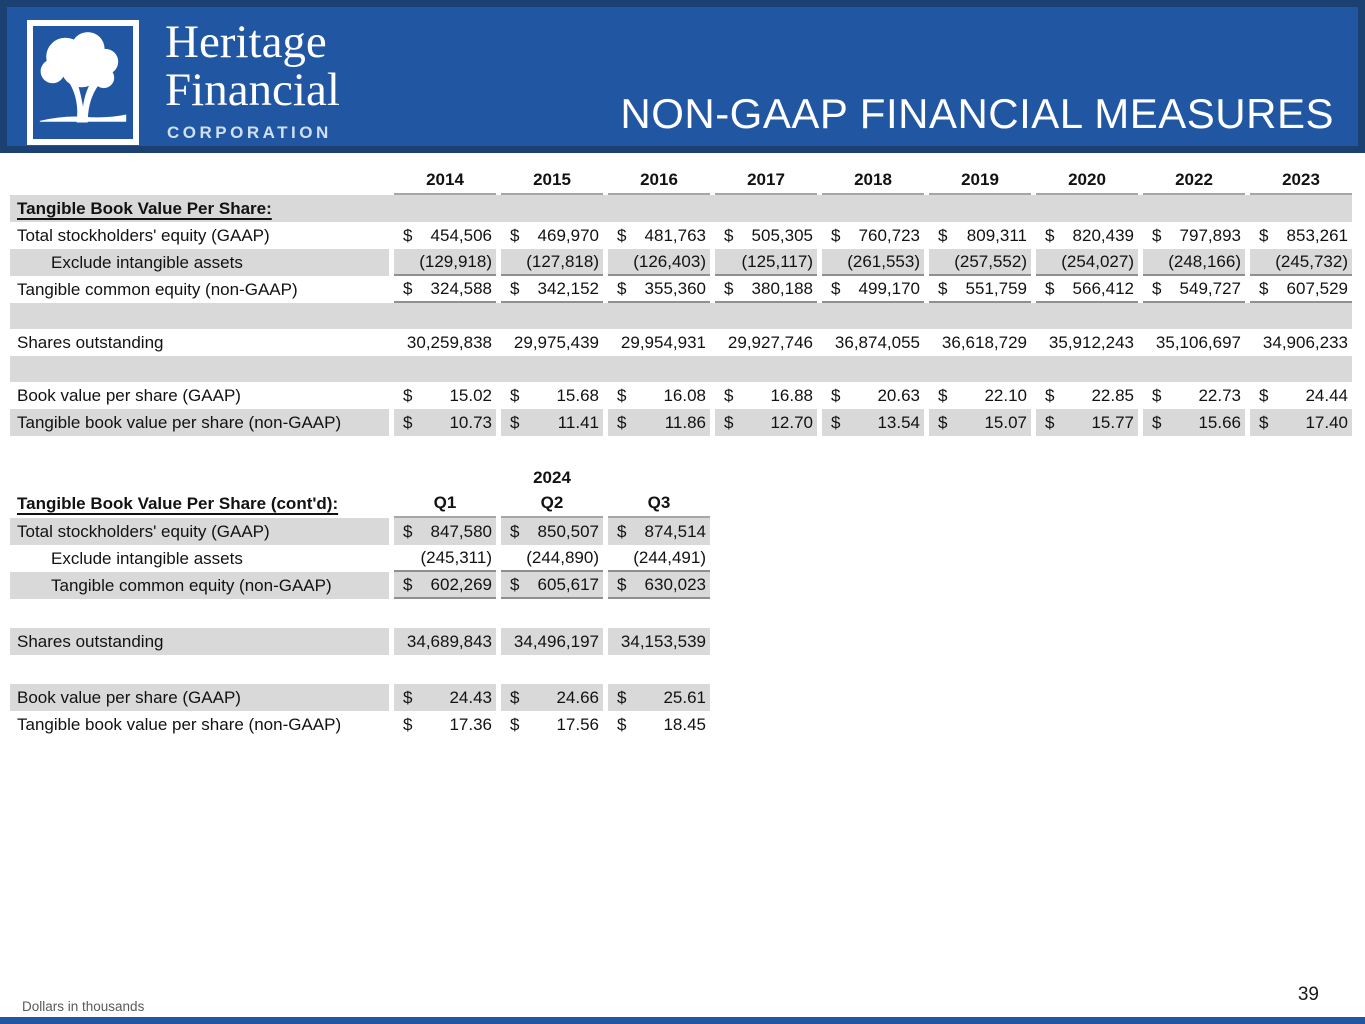 This screenshot has height=1024, width=1365. I want to click on value-cell: $551,759, so click(980, 289).